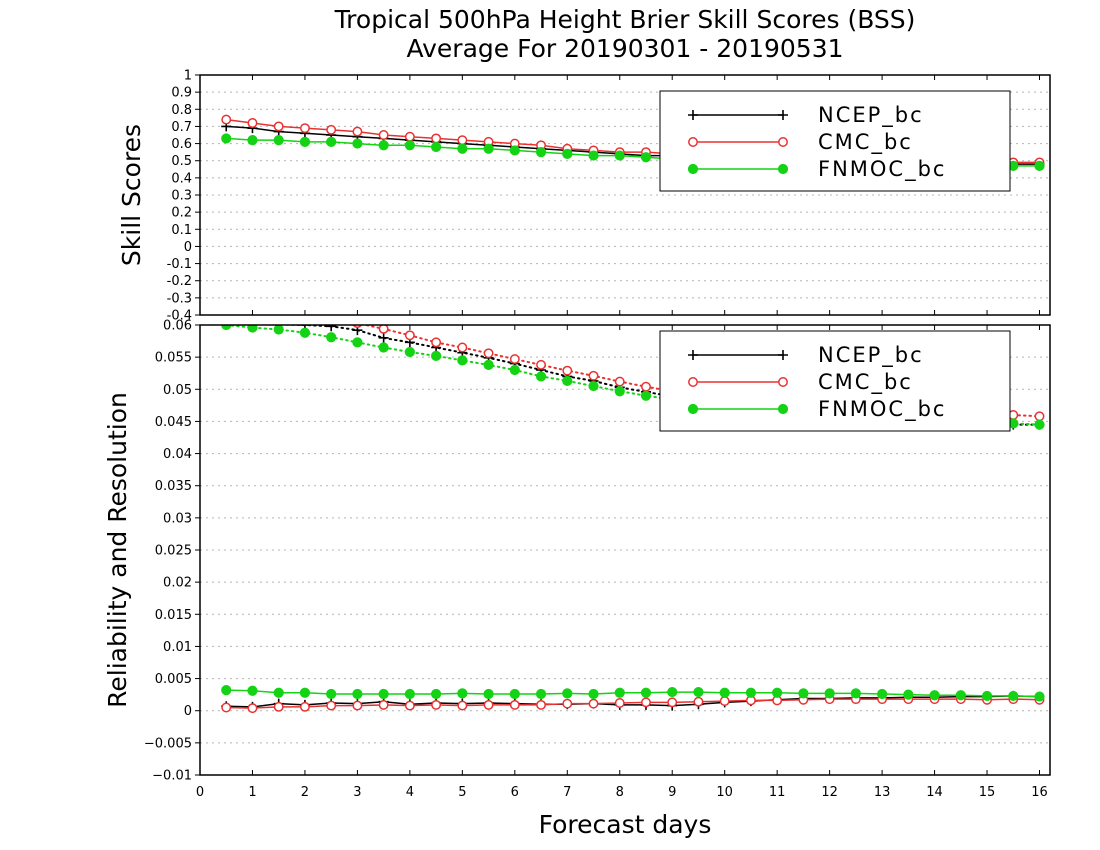 The height and width of the screenshot is (850, 1100). Describe the element at coordinates (515, 792) in the screenshot. I see `x-tick-label: 6` at that location.